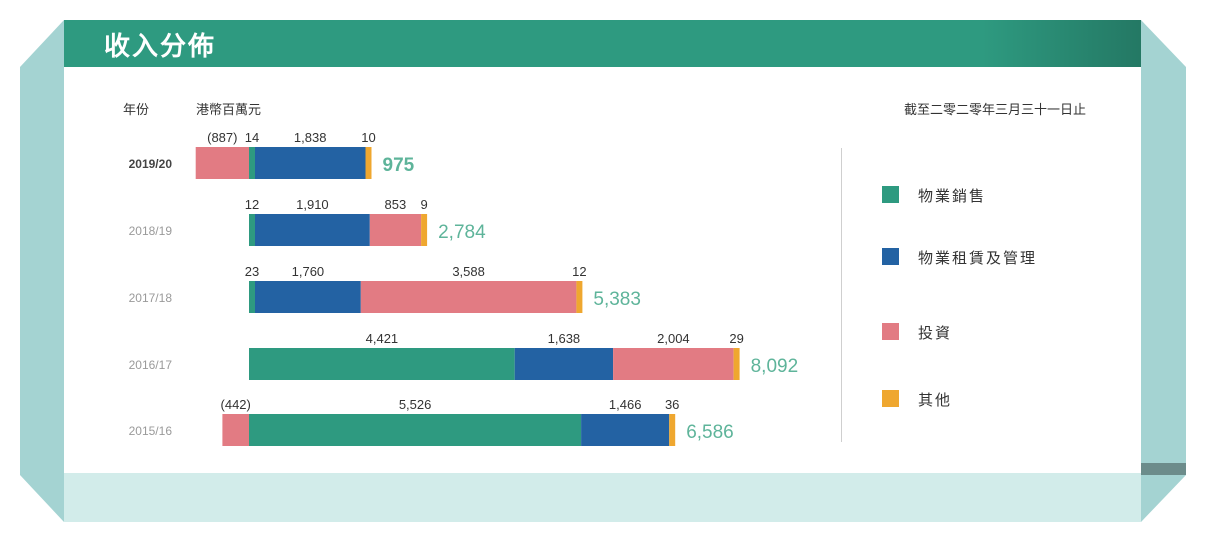 The width and height of the screenshot is (1205, 540). What do you see at coordinates (236, 404) in the screenshot?
I see `data-label: (442)` at bounding box center [236, 404].